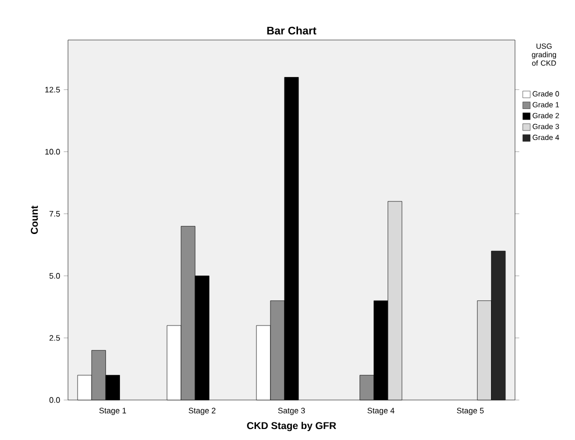 This screenshot has height=440, width=575. What do you see at coordinates (291, 427) in the screenshot?
I see `x-axis-title: CKD Stage by GFR` at bounding box center [291, 427].